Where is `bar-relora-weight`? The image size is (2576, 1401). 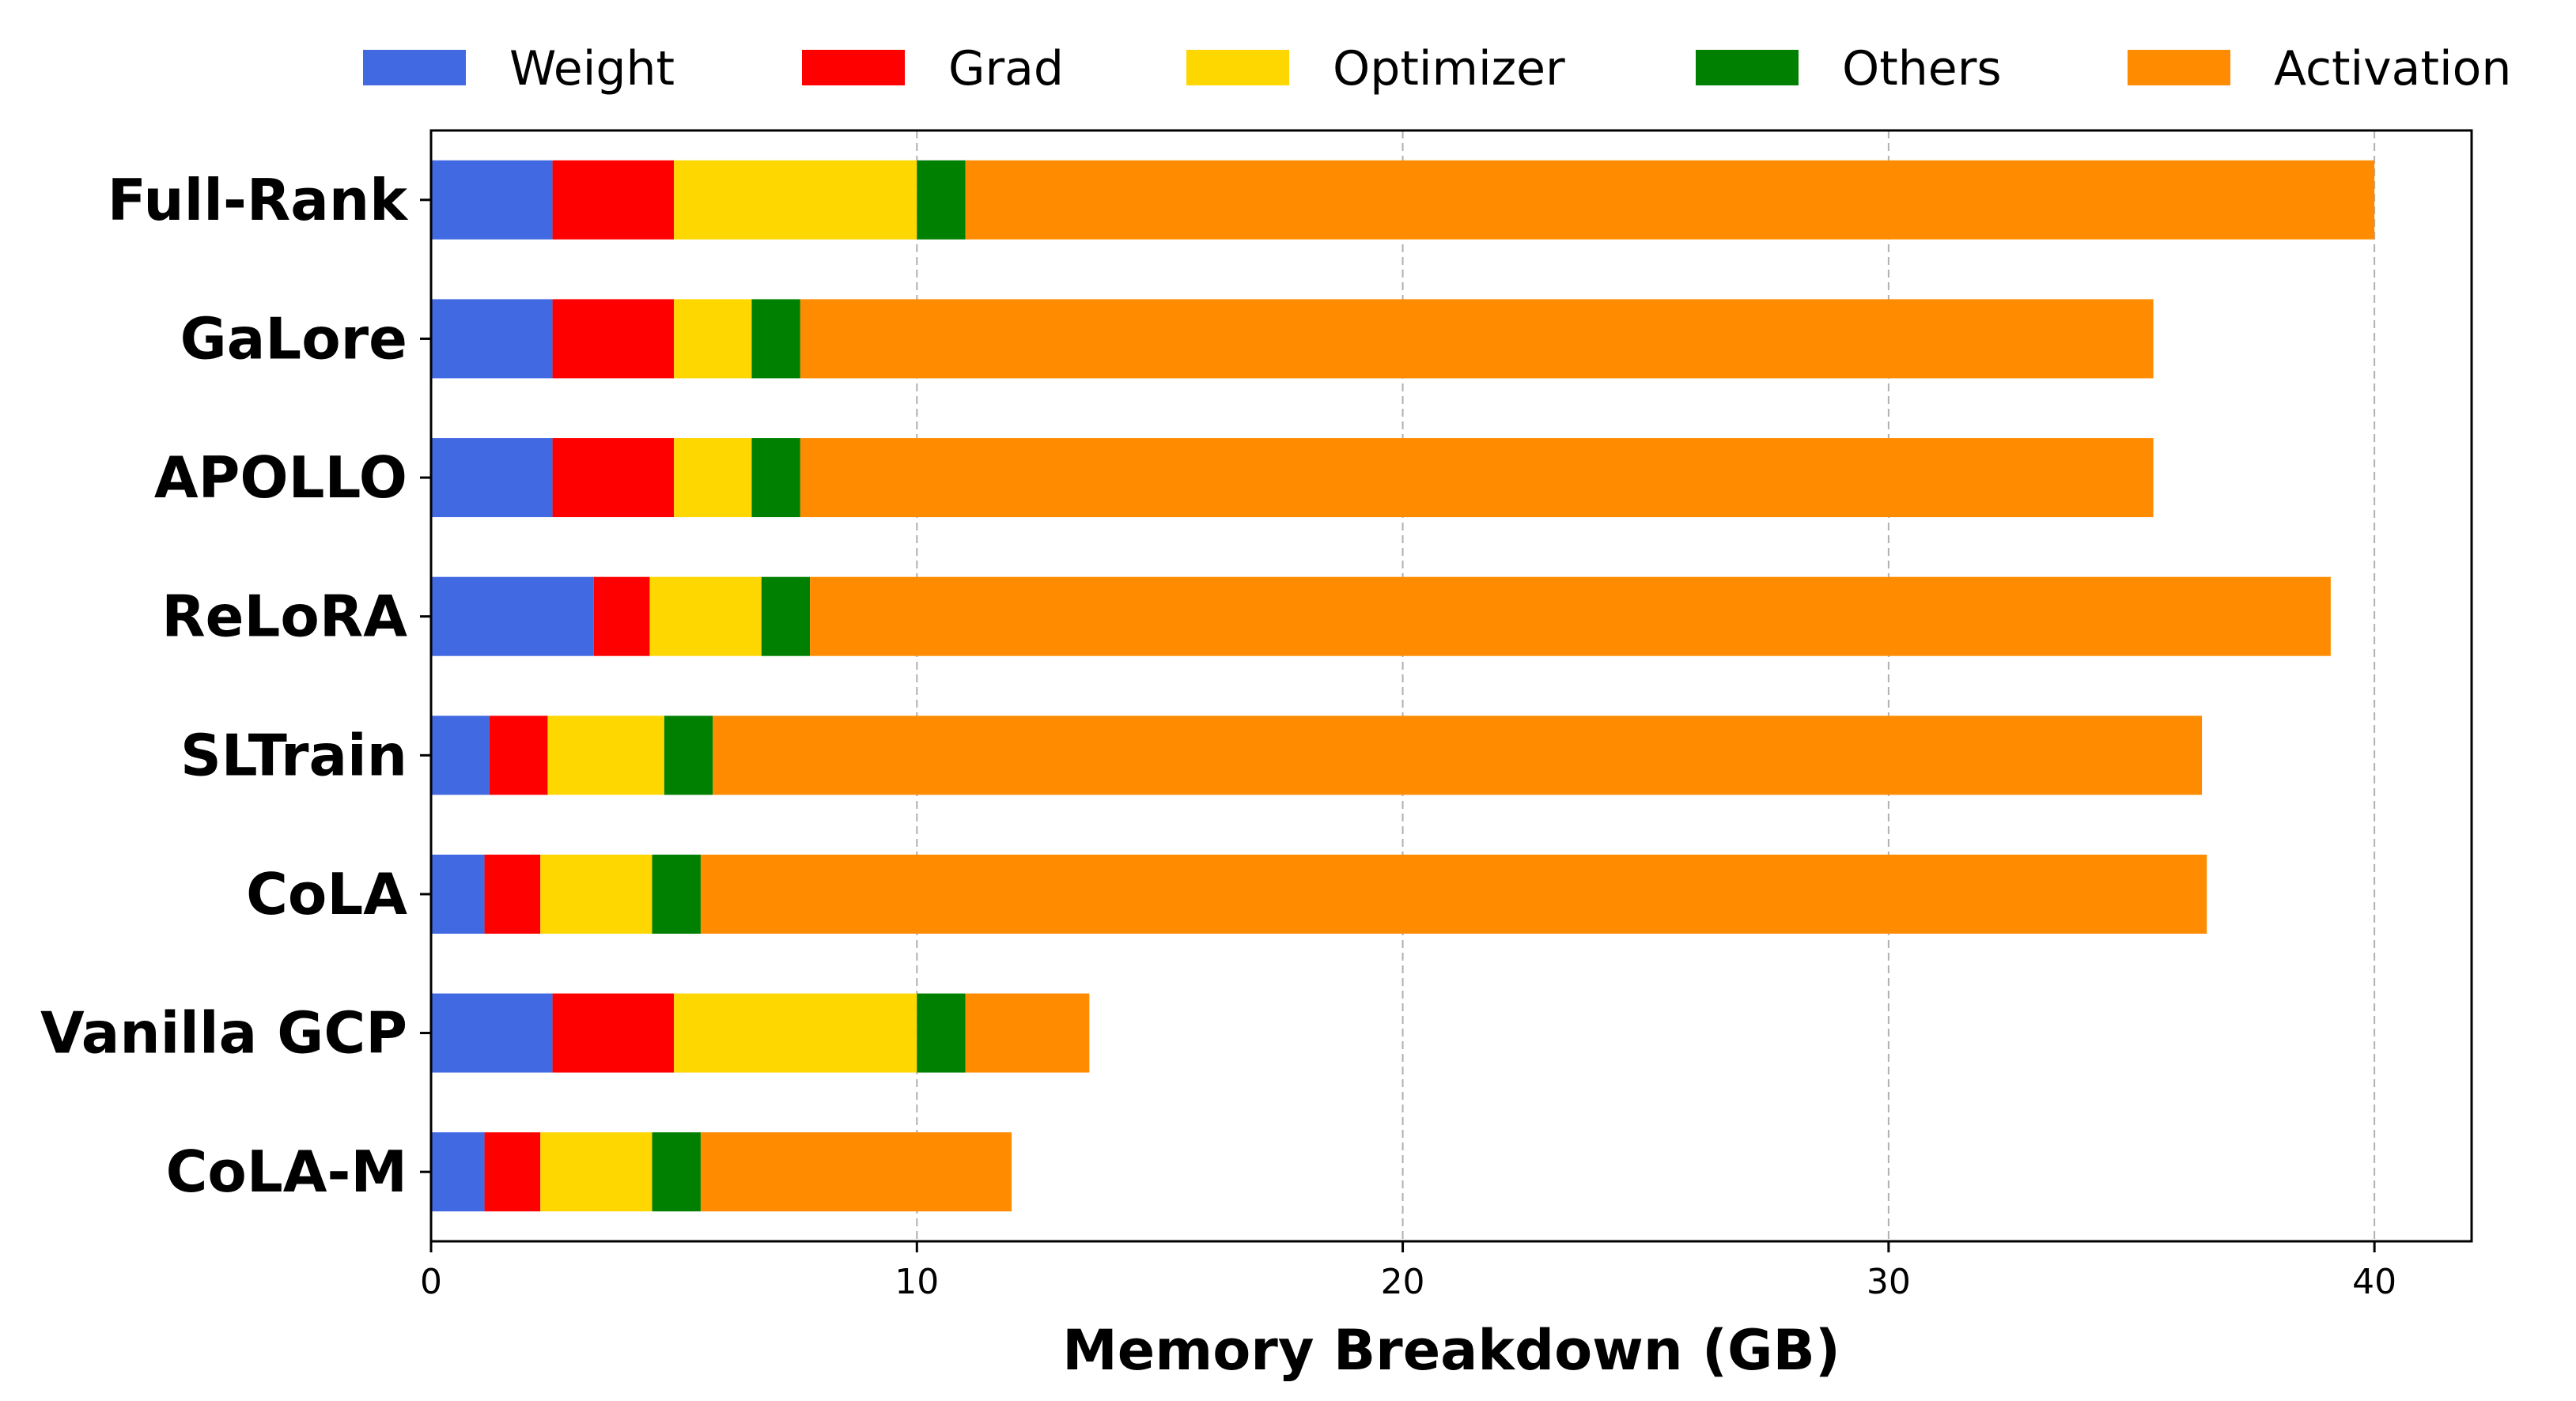 bar-relora-weight is located at coordinates (512, 616).